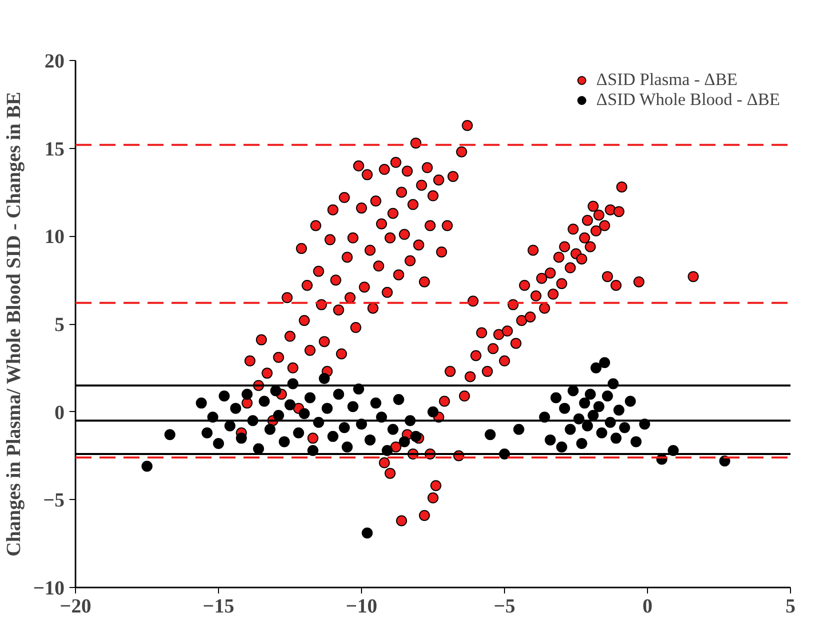 The image size is (822, 618). What do you see at coordinates (54, 149) in the screenshot?
I see `y-tick-label: 15` at bounding box center [54, 149].